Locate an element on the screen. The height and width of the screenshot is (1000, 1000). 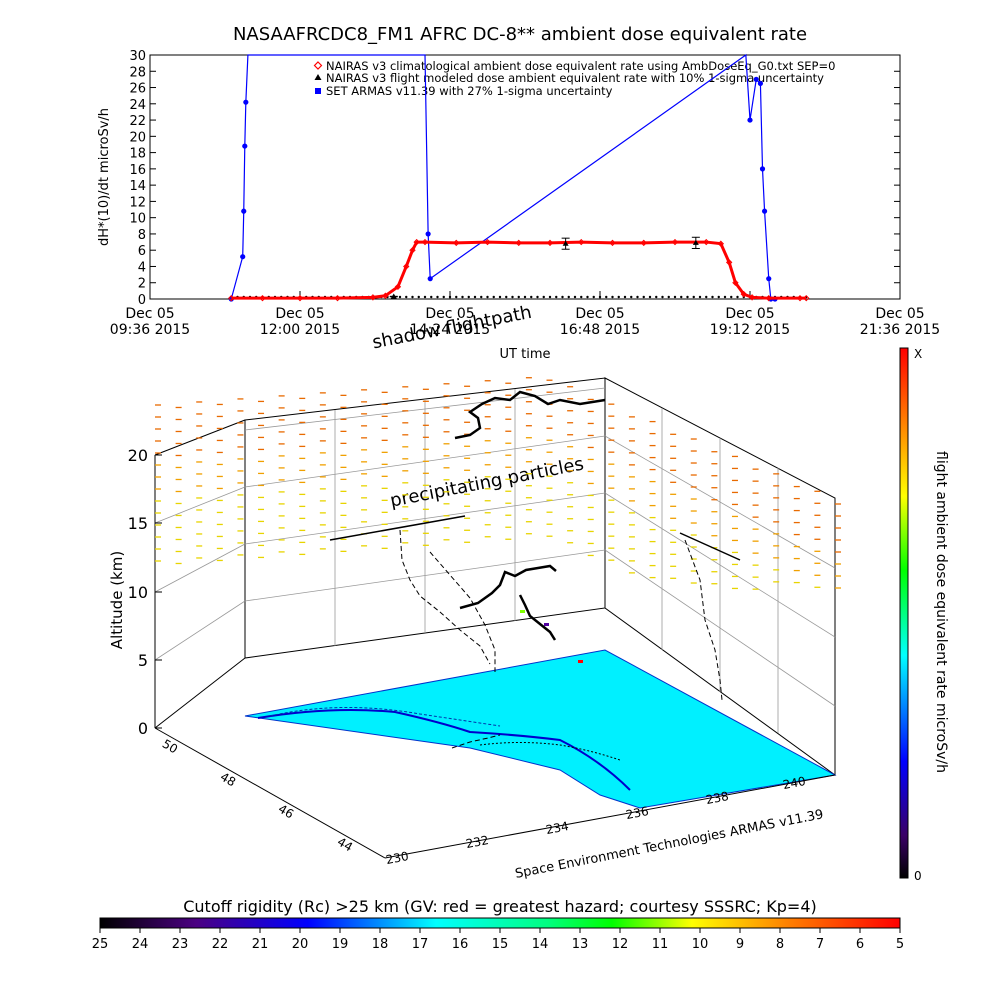
bottom-colorbar-tick-label: 9 is located at coordinates (740, 944).